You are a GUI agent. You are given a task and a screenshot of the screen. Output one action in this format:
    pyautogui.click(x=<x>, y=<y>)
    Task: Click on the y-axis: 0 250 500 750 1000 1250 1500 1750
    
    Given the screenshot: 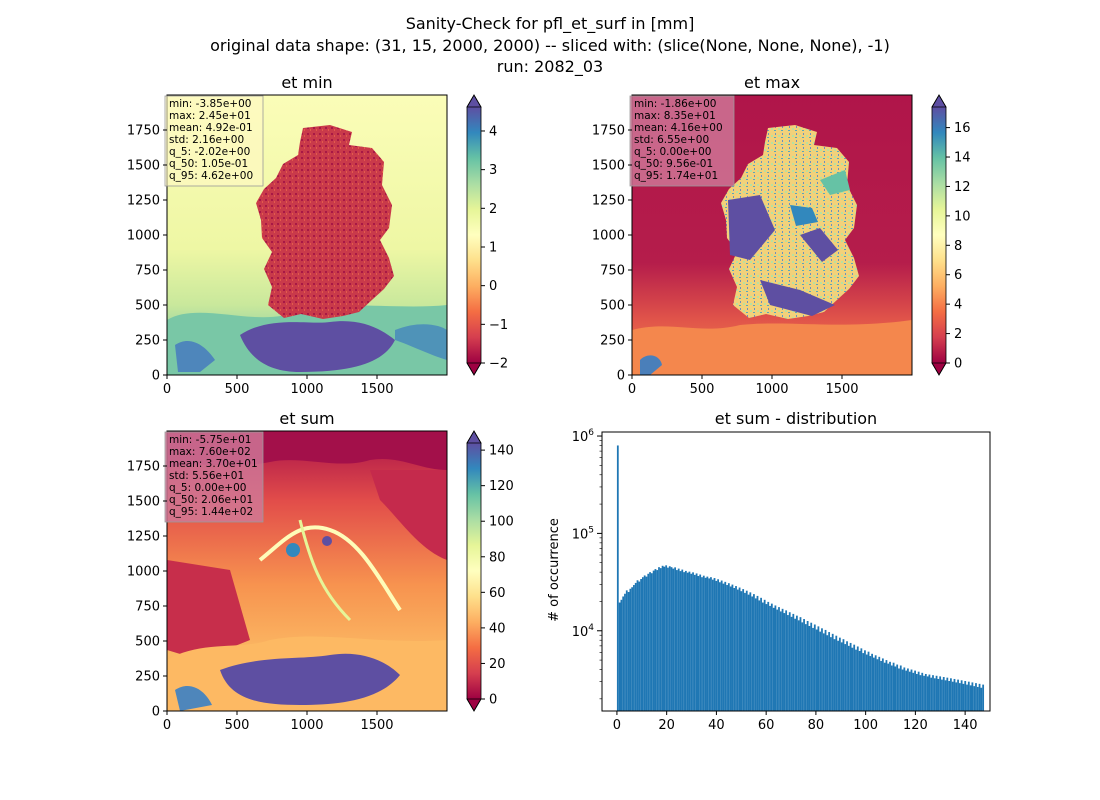 What is the action you would take?
    pyautogui.click(x=147, y=254)
    